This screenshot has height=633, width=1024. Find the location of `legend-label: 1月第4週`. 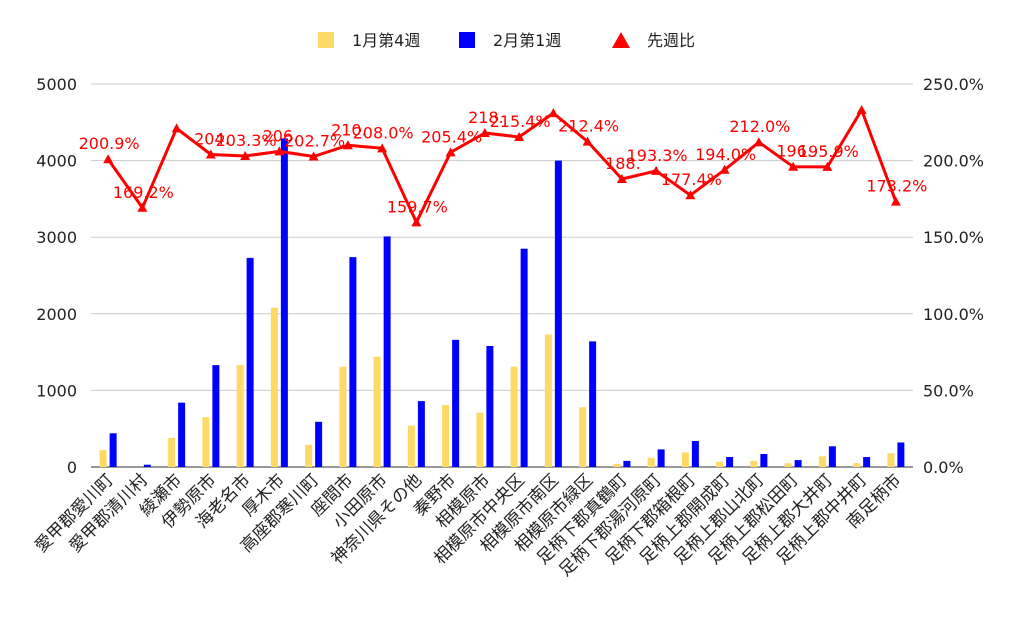

legend-label: 1月第4週 is located at coordinates (386, 40).